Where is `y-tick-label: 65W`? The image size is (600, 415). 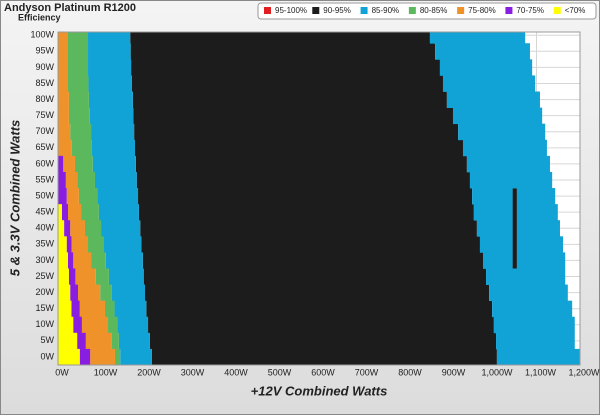
y-tick-label: 65W is located at coordinates (44, 147).